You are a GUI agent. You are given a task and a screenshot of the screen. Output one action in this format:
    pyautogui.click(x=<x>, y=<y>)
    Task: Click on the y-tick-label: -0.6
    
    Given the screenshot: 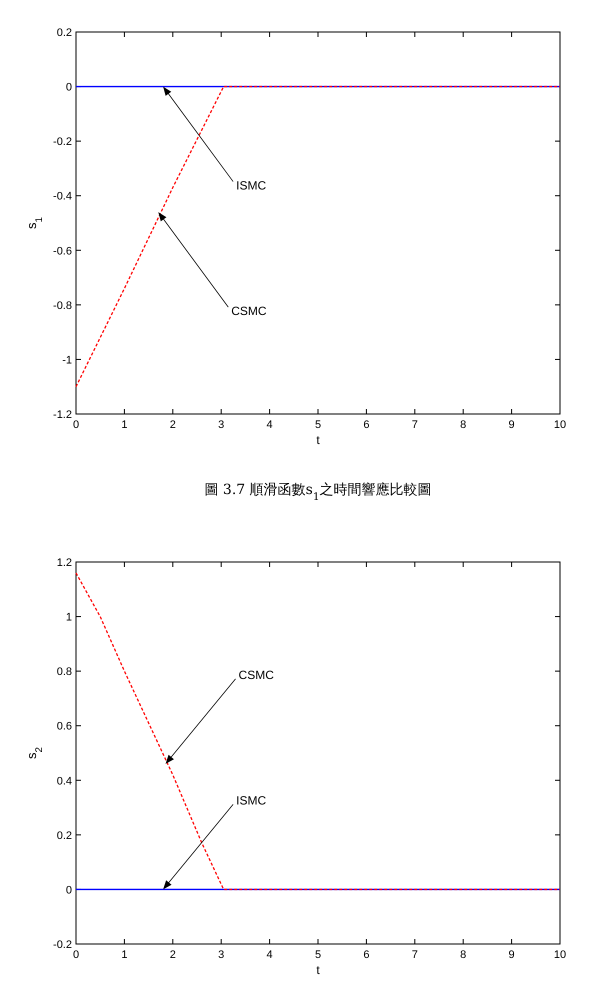 What is the action you would take?
    pyautogui.click(x=62, y=251)
    